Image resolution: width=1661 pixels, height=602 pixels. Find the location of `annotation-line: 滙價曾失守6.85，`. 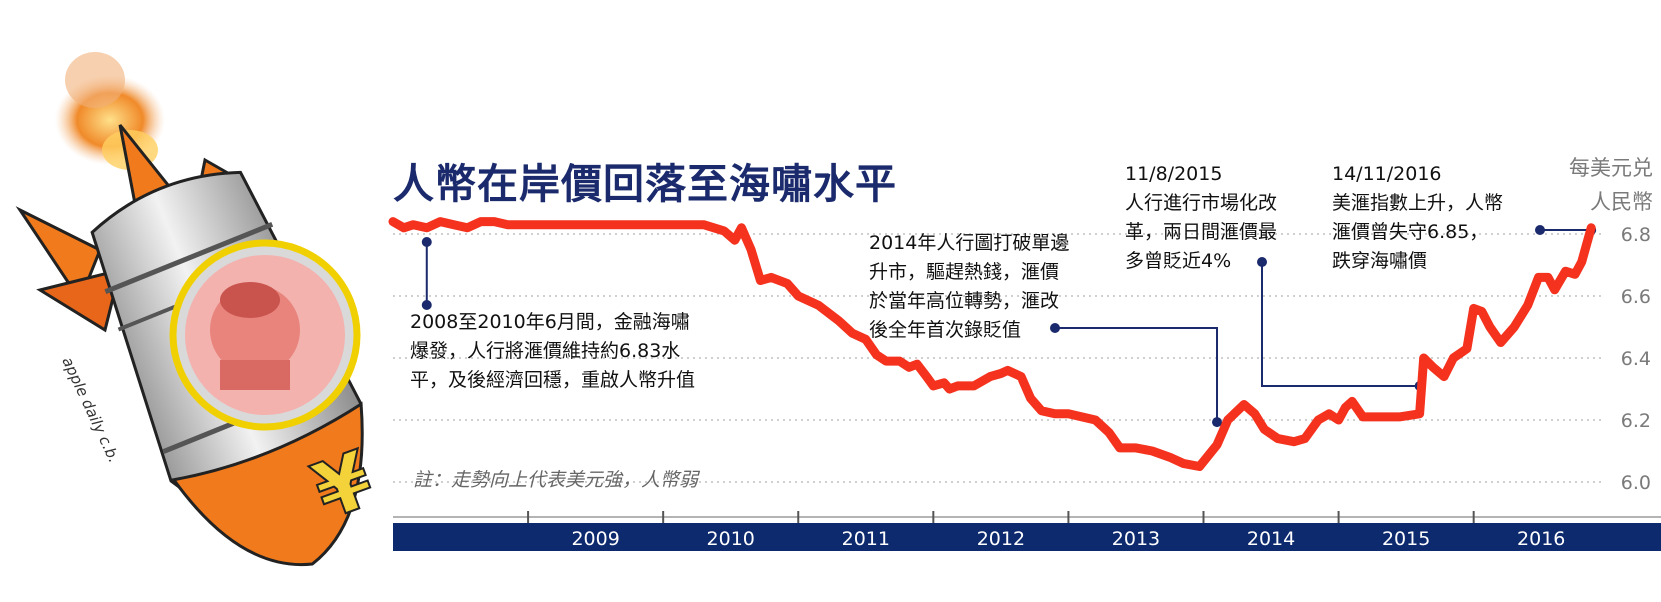

annotation-line: 滙價曾失守6.85， is located at coordinates (1410, 232).